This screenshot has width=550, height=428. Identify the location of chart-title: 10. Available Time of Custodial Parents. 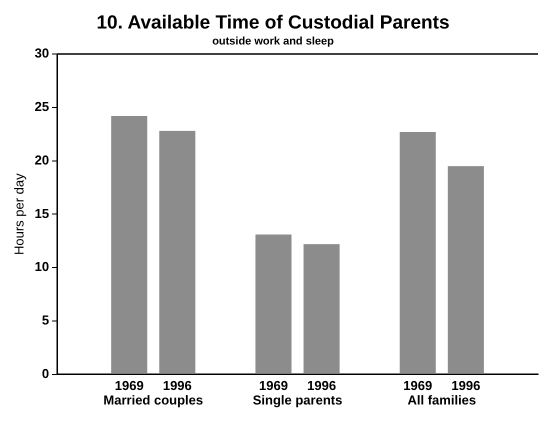
(273, 23).